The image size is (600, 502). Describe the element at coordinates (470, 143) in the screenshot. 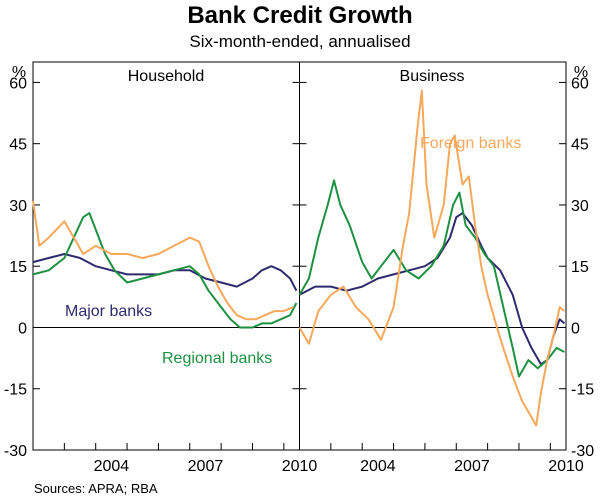

I see `series-label-foreign-banks: Foreign banks` at that location.